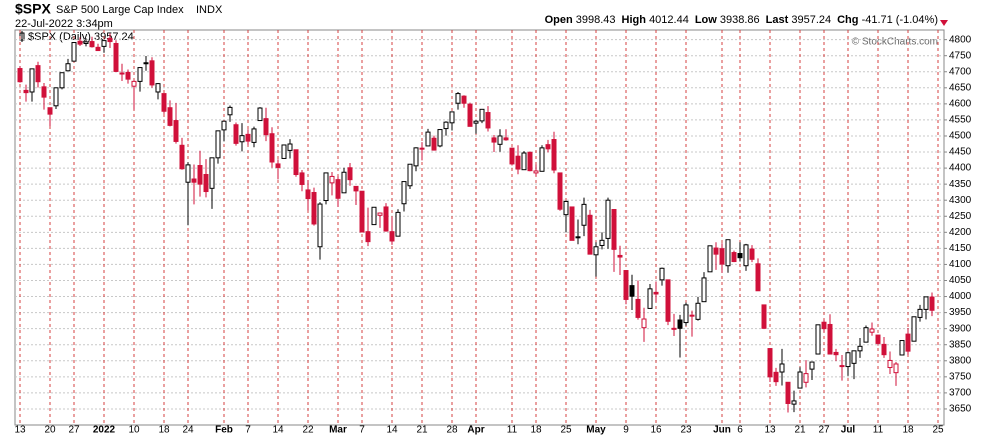  I want to click on x-tick-label: 20, so click(50, 430).